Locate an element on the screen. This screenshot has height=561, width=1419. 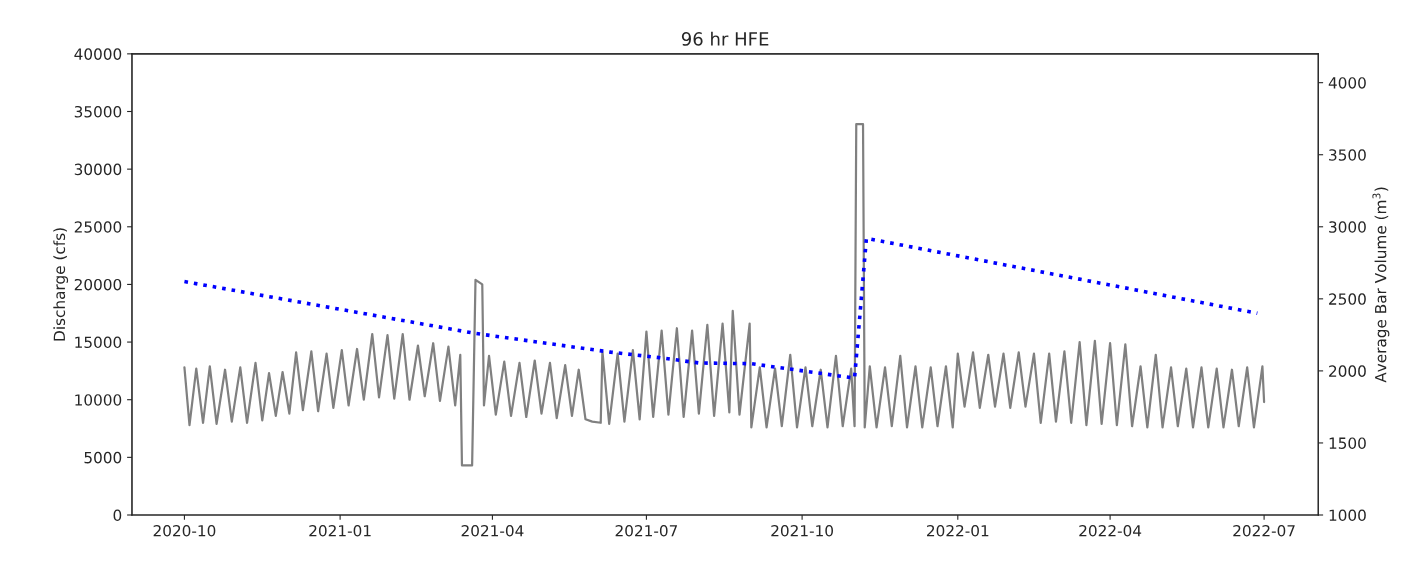
x-tick-label: 2021-10 is located at coordinates (802, 530).